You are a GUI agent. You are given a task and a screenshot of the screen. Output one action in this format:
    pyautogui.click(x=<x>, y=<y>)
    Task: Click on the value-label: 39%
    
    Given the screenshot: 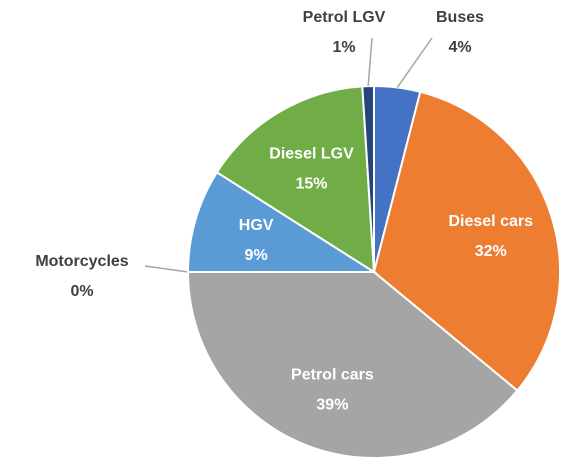 What is the action you would take?
    pyautogui.click(x=332, y=405)
    